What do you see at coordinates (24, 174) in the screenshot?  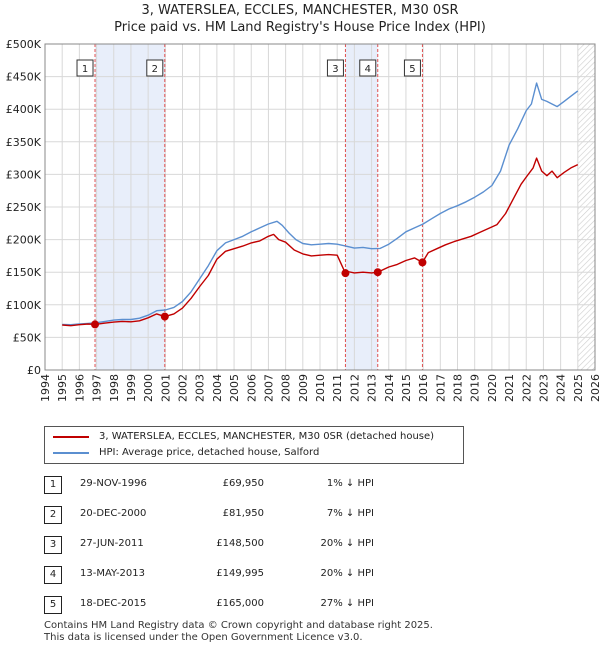 I see `y-tick-label: £300K` at bounding box center [24, 174].